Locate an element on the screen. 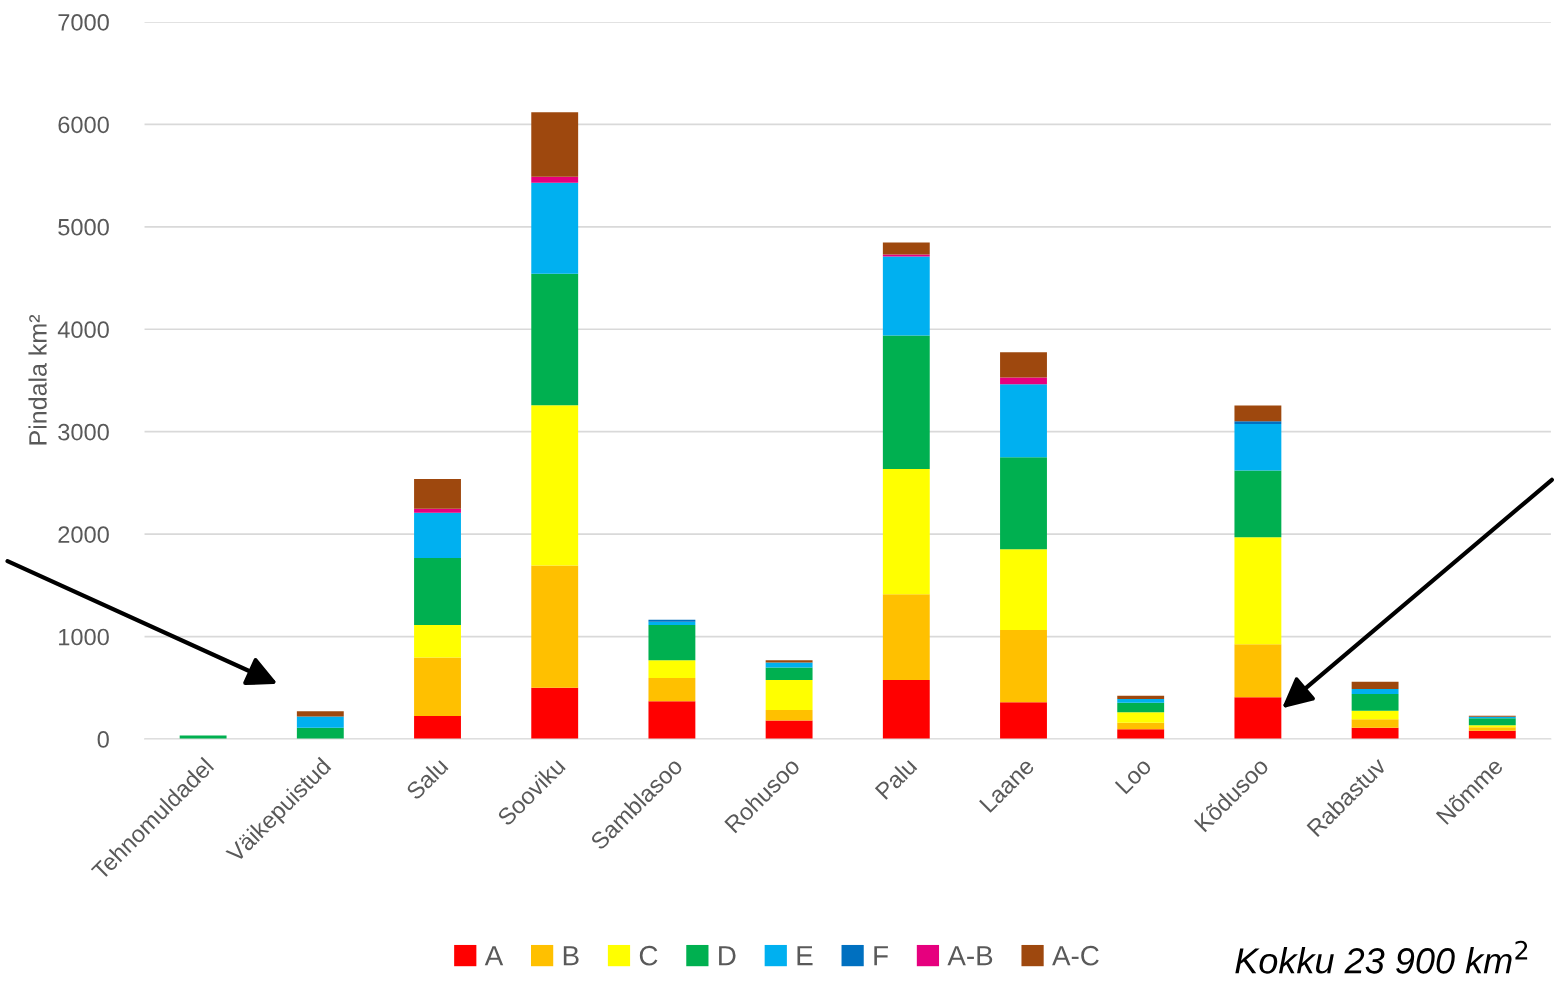 The image size is (1554, 996). y-tick-label: 6000 is located at coordinates (83, 125).